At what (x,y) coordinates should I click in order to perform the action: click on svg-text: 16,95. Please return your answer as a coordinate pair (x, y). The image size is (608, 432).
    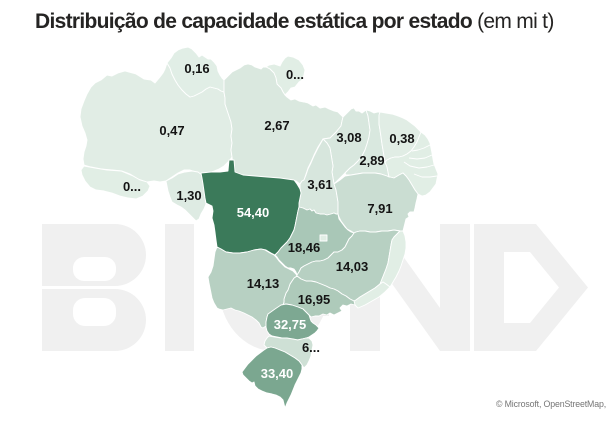
    Looking at the image, I should click on (314, 299).